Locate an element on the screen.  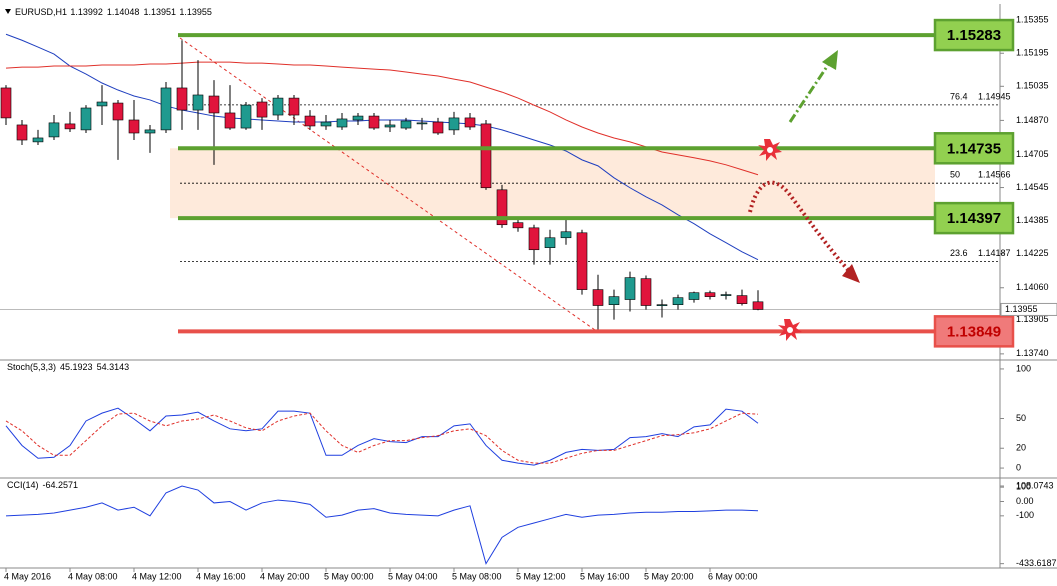
fib-price: 1.14566 is located at coordinates (994, 175).